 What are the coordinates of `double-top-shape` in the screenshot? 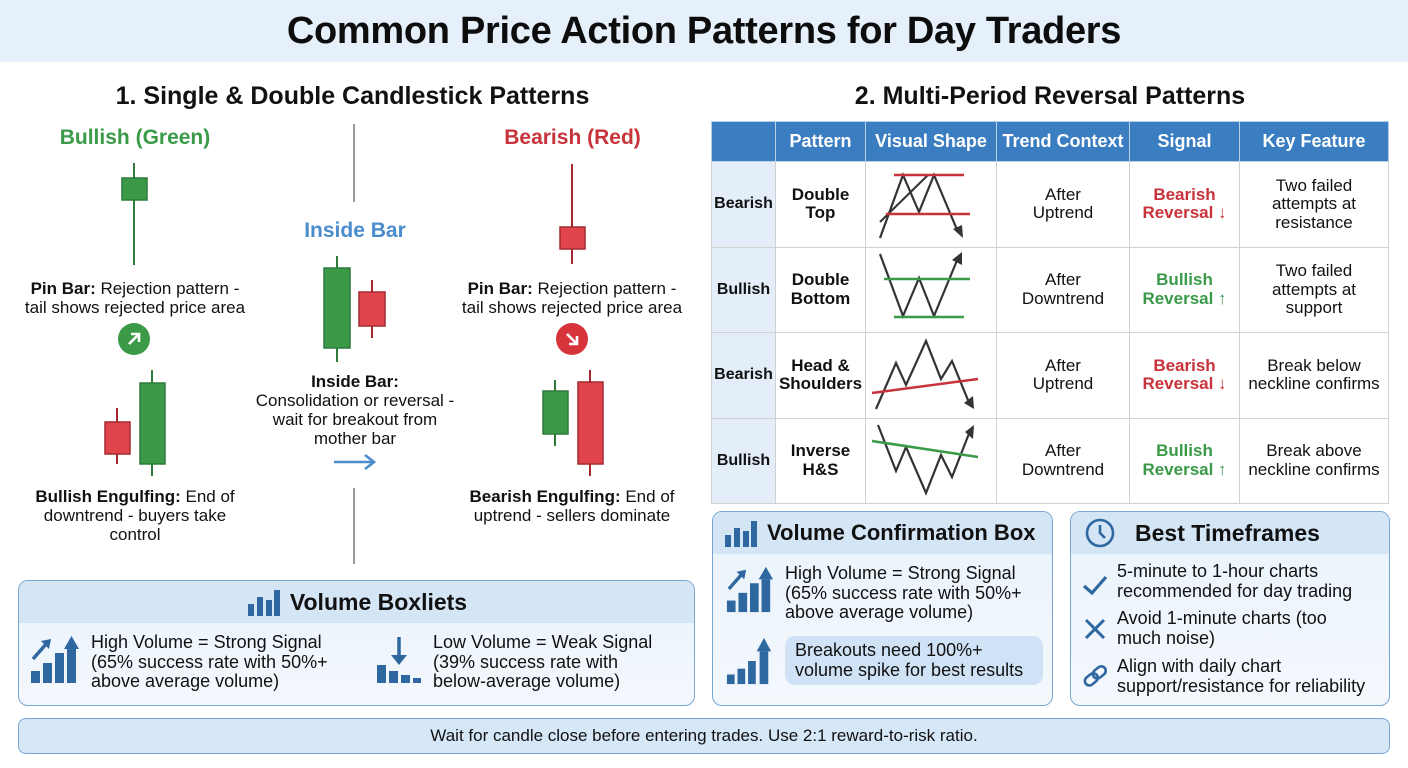 It's located at (931, 204).